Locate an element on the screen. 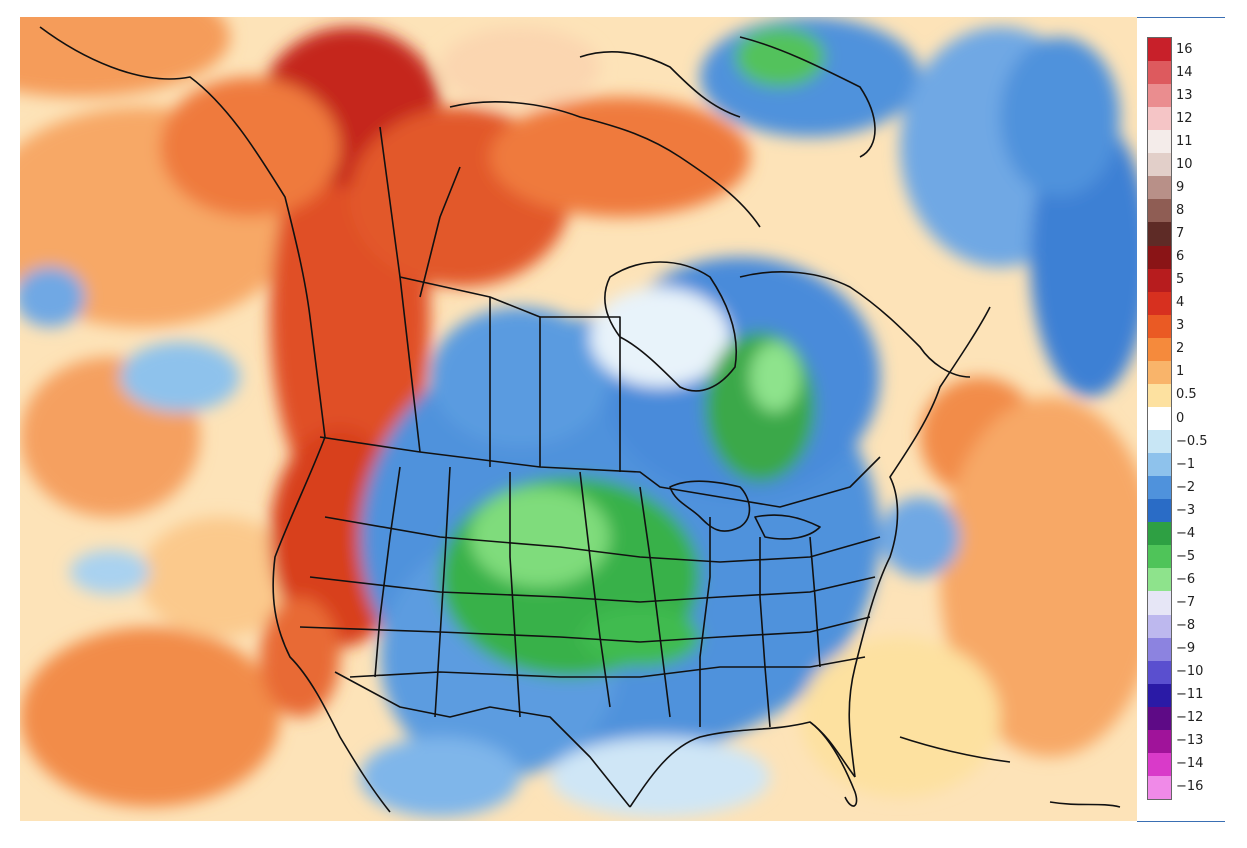 The width and height of the screenshot is (1247, 848). legend-tick-label: −7 is located at coordinates (1186, 602).